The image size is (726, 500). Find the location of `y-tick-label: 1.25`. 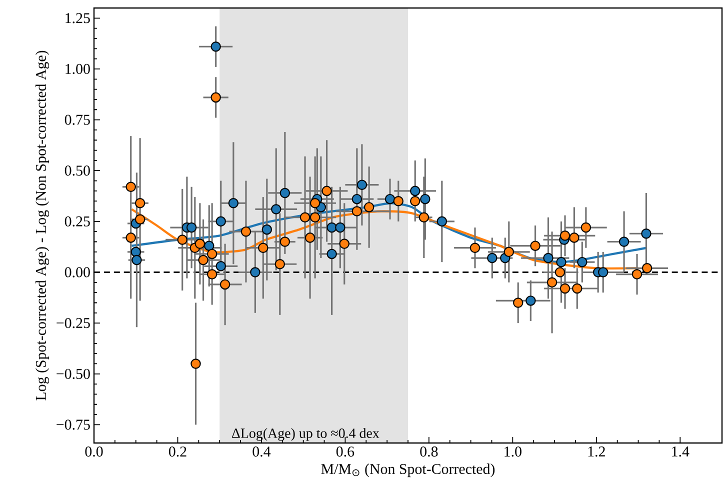

y-tick-label: 1.25 is located at coordinates (78, 18).